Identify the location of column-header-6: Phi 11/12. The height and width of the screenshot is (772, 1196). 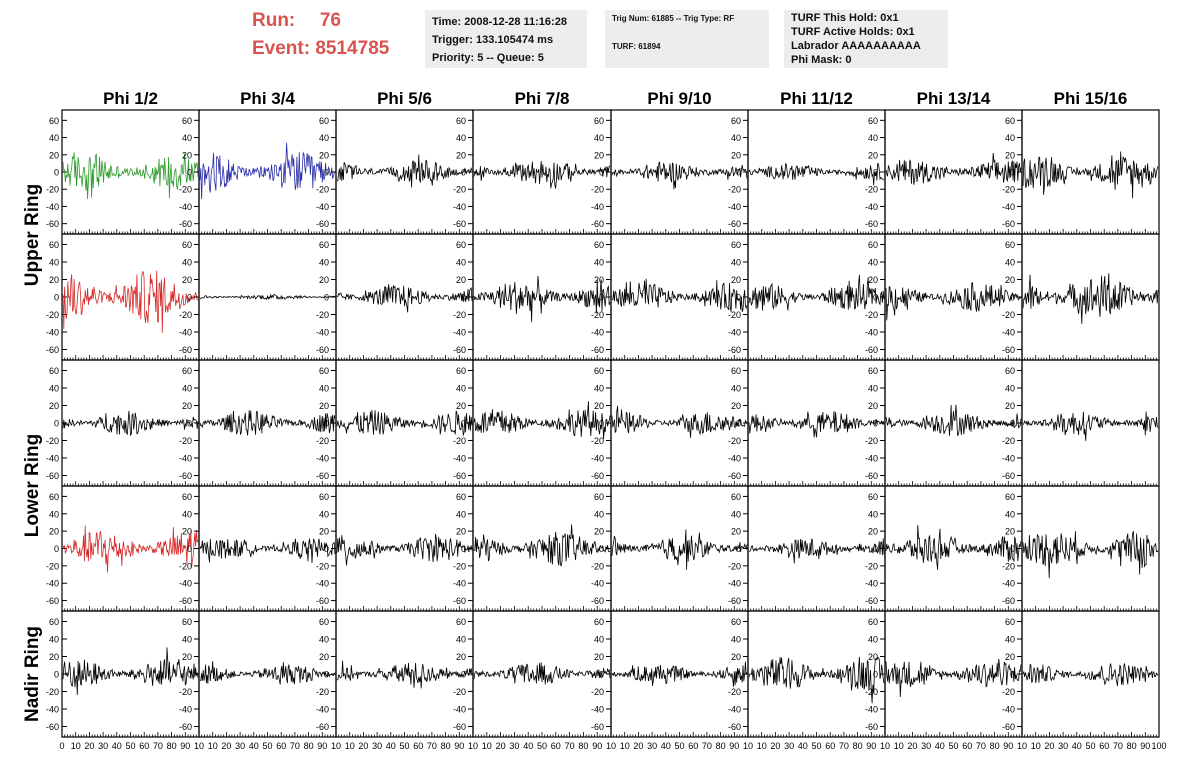
(816, 98).